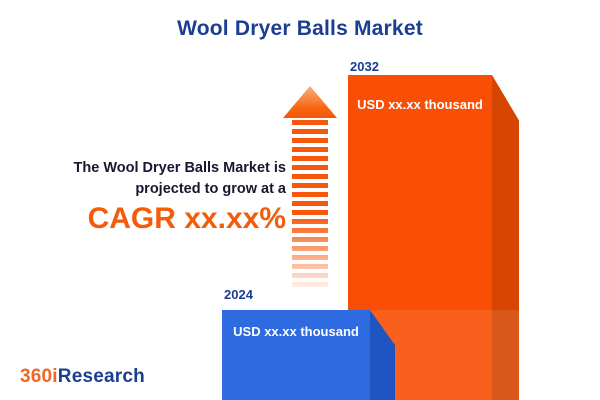 The width and height of the screenshot is (600, 400). Describe the element at coordinates (505, 237) in the screenshot. I see `bar-2032-side-face` at that location.